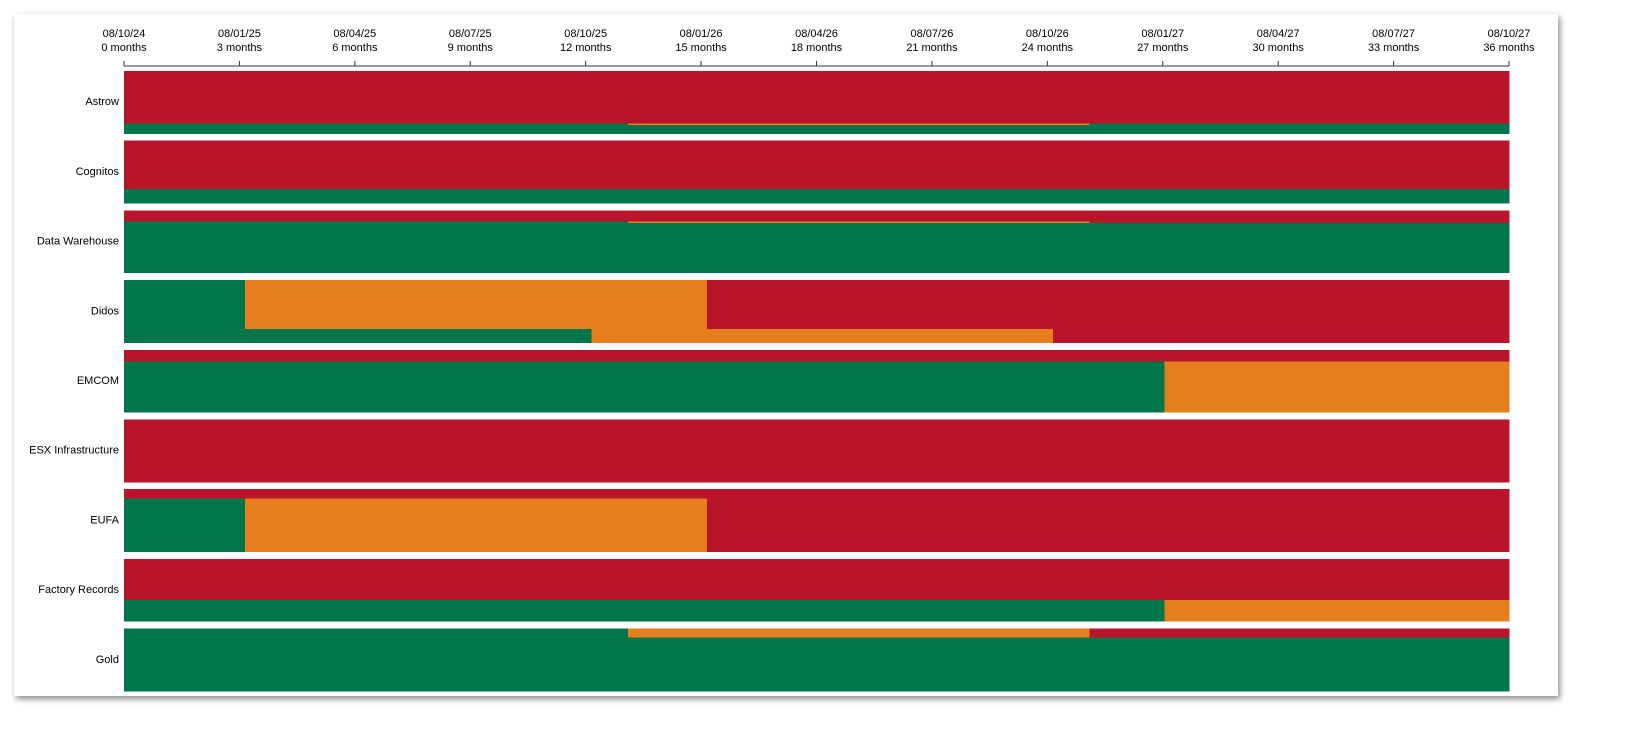 Image resolution: width=1625 pixels, height=746 pixels. Describe the element at coordinates (1162, 34) in the screenshot. I see `x-tick-date-label: 08/01/27` at that location.